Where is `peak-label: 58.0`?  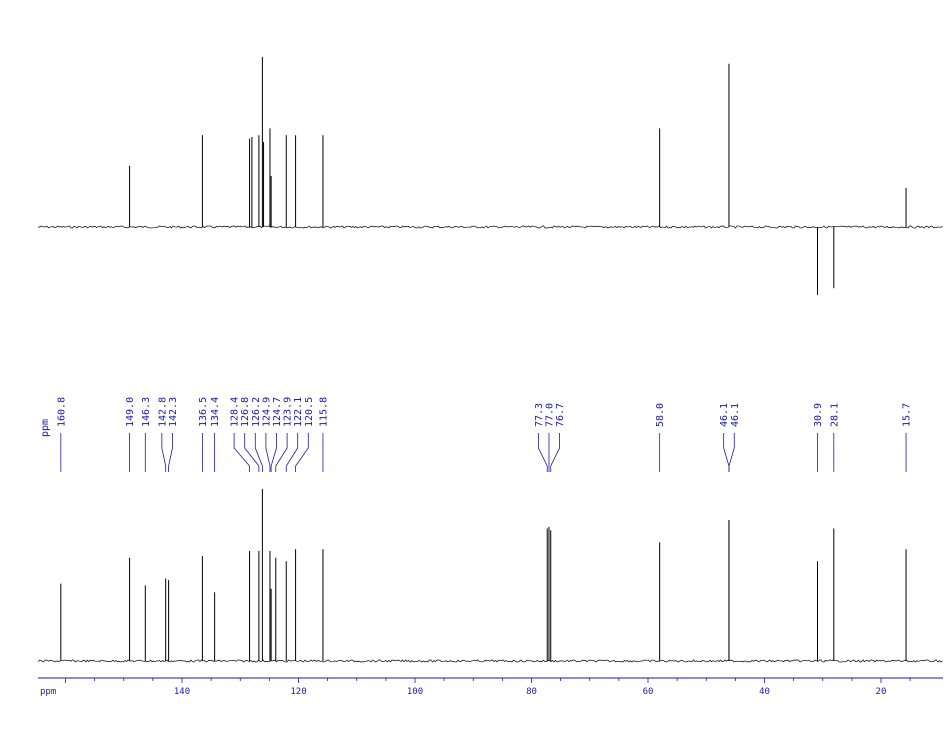
peak-label: 58.0 is located at coordinates (660, 415).